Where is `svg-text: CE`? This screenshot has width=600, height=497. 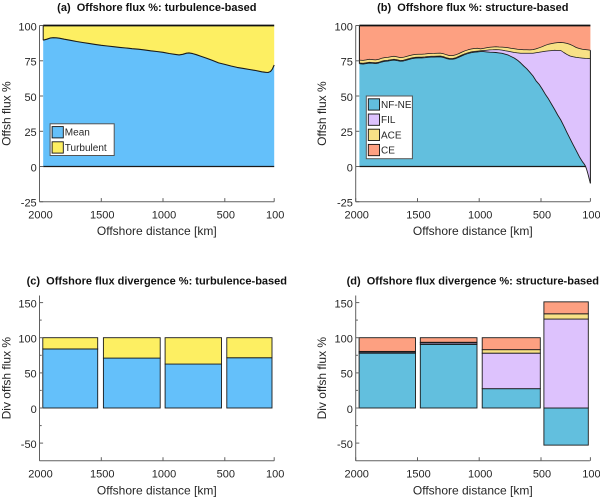 svg-text: CE is located at coordinates (388, 151).